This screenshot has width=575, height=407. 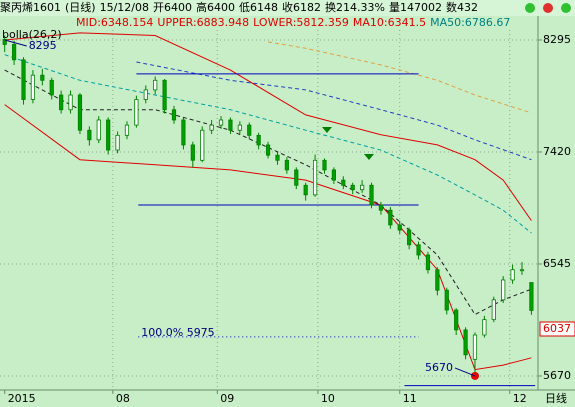 I want to click on x-tick-label: 2015, so click(x=22, y=398).